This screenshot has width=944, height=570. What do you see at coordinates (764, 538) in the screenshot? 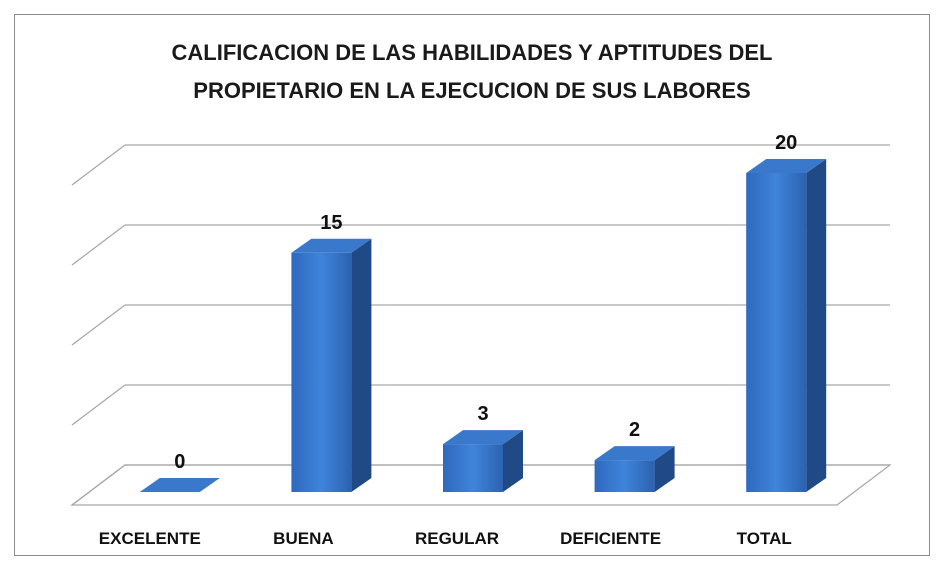
I see `x-tick-label: TOTAL` at bounding box center [764, 538].